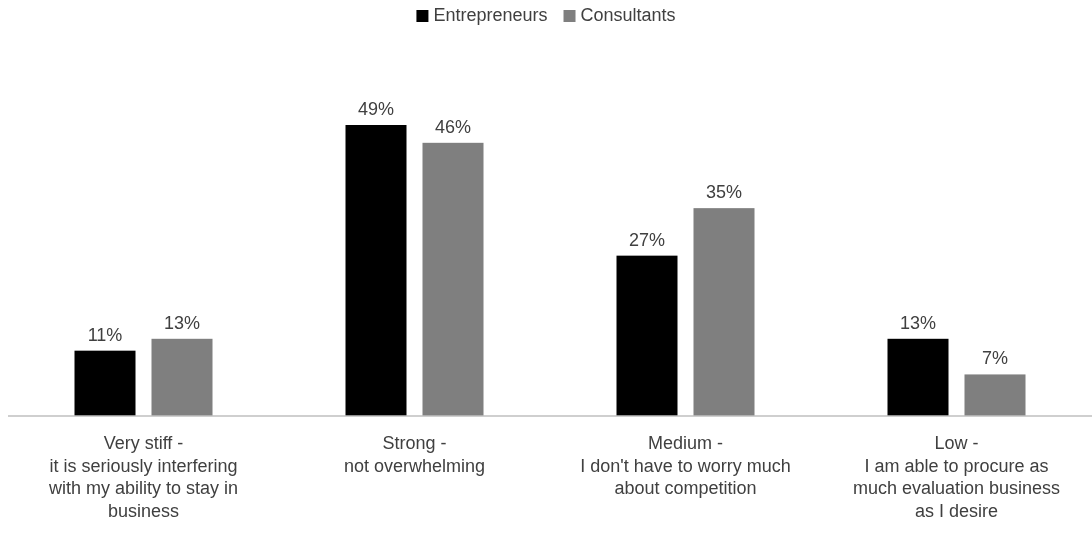 This screenshot has width=1092, height=537. Describe the element at coordinates (628, 15) in the screenshot. I see `legend-label: Consultants` at that location.